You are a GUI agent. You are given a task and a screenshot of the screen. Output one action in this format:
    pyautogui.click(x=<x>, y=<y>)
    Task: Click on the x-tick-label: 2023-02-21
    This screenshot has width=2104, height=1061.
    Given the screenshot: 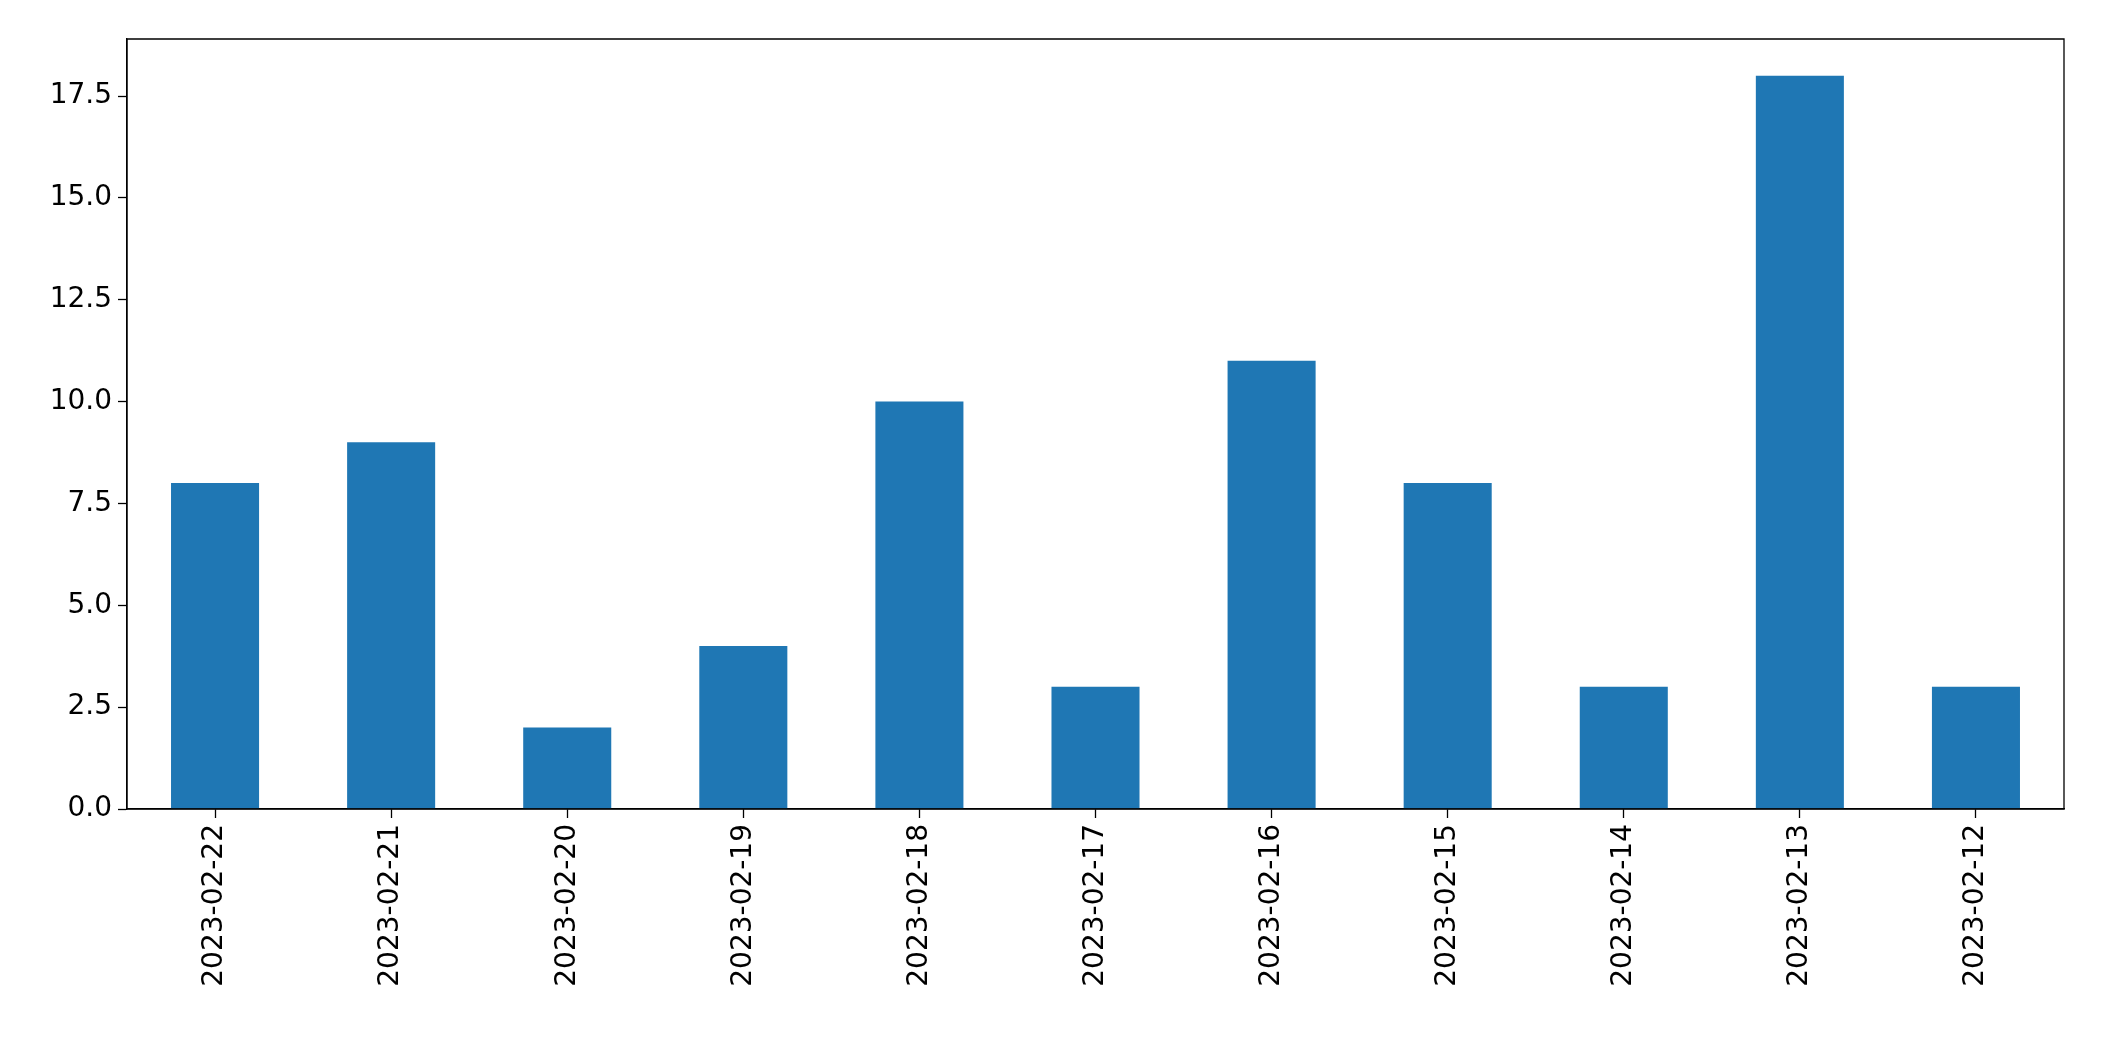 What is the action you would take?
    pyautogui.click(x=389, y=905)
    